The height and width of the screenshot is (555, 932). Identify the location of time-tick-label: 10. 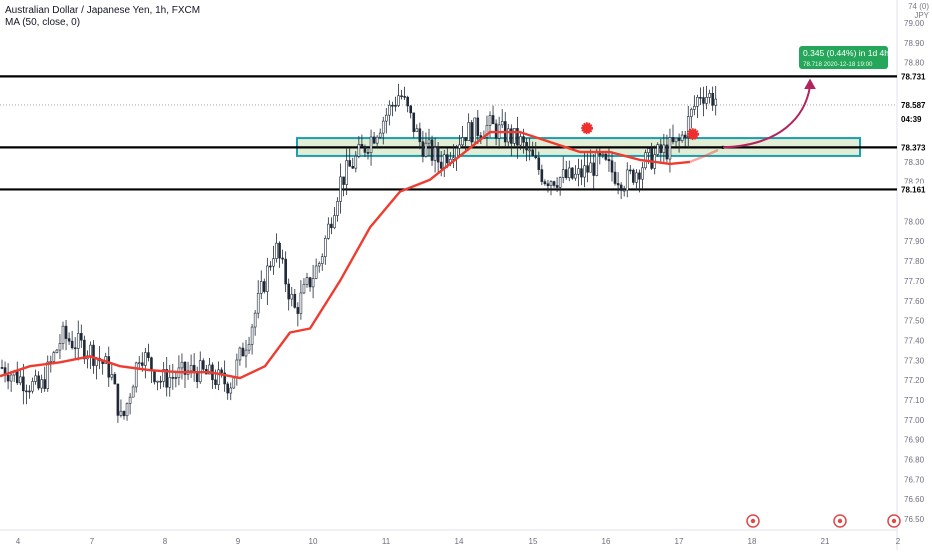
(313, 541).